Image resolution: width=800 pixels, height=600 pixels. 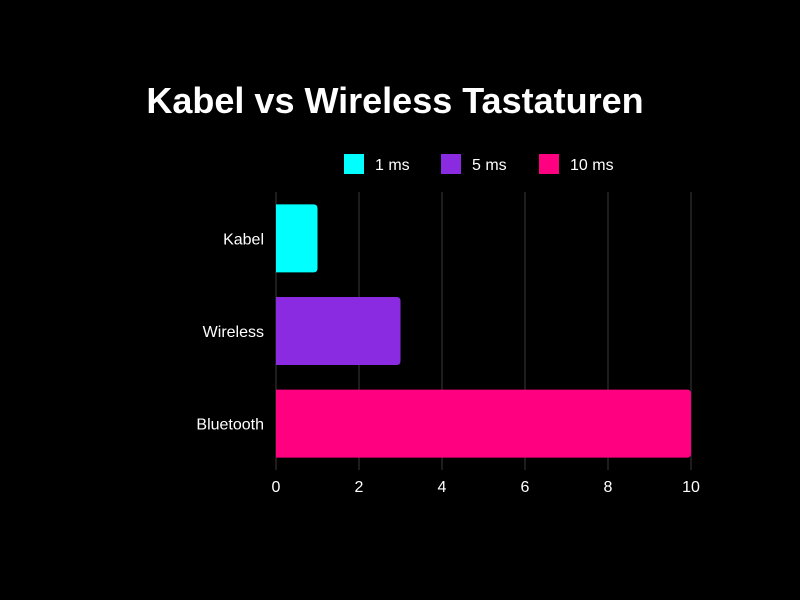 I want to click on category-label: Wireless, so click(x=233, y=332).